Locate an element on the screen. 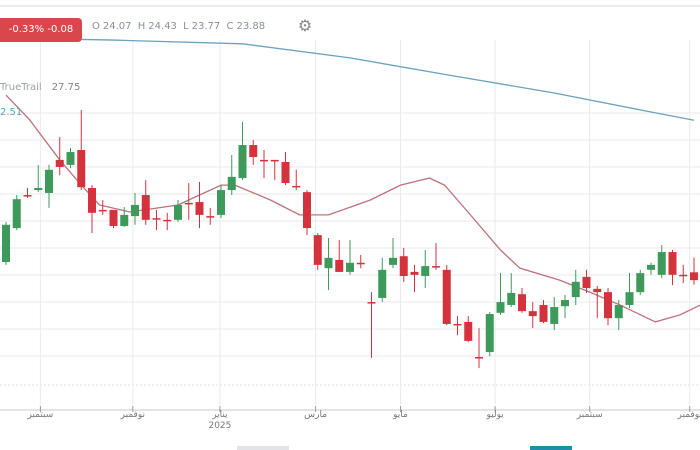 This screenshot has width=700, height=450. low-value: 23.77 is located at coordinates (206, 26).